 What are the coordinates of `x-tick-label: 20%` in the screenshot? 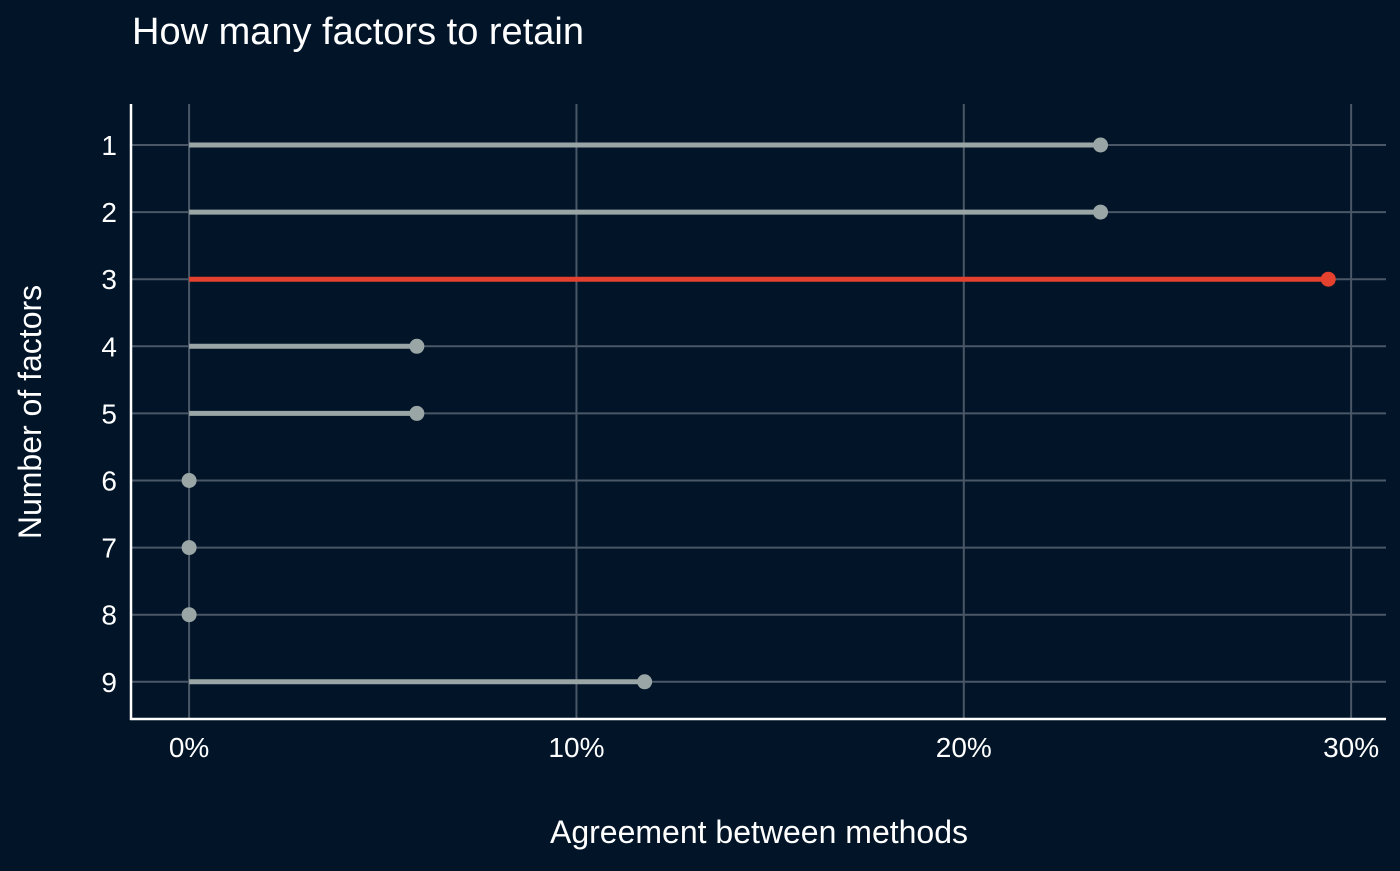 It's located at (964, 747).